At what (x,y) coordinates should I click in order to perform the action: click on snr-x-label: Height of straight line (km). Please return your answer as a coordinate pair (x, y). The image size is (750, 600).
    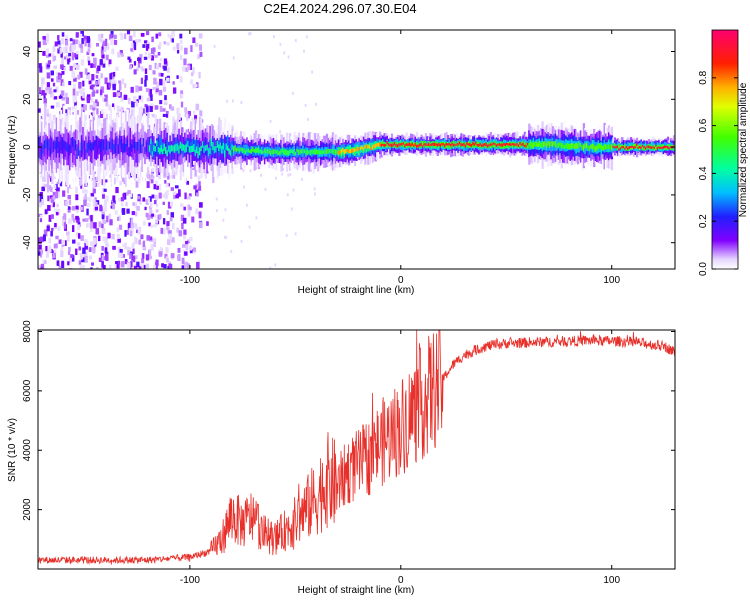
    Looking at the image, I should click on (356, 590).